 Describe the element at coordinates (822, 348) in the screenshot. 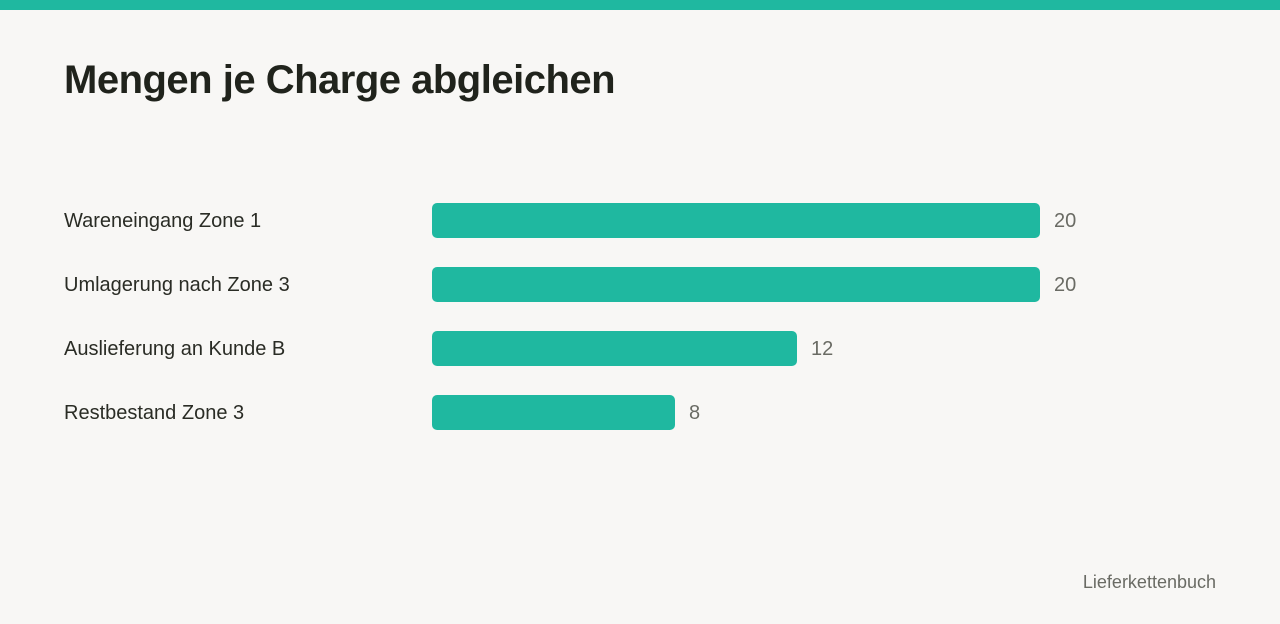

I see `value-label: 12` at that location.